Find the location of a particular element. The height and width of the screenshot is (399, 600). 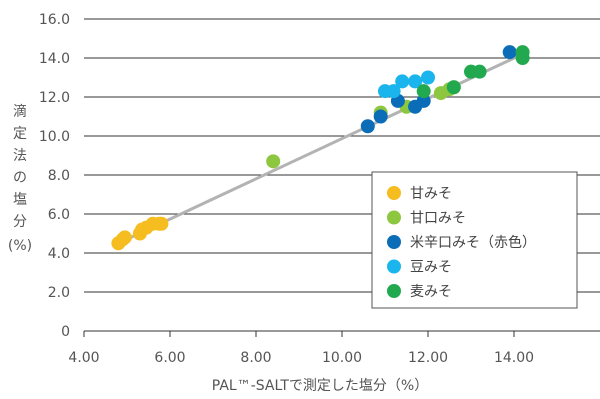

x-tick-label: 12.00 is located at coordinates (428, 358).